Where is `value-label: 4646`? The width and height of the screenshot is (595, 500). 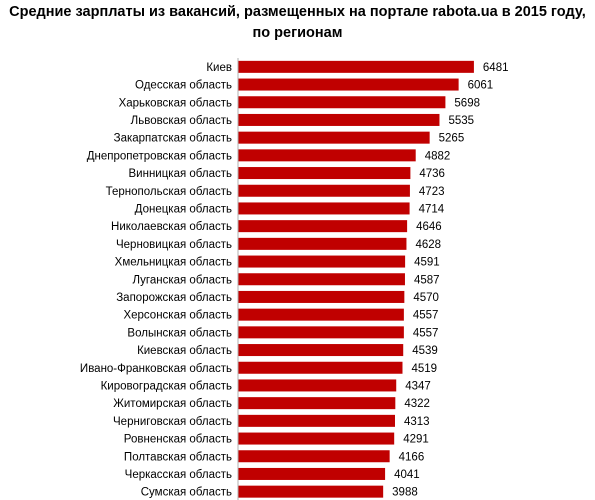
value-label: 4646 is located at coordinates (429, 227).